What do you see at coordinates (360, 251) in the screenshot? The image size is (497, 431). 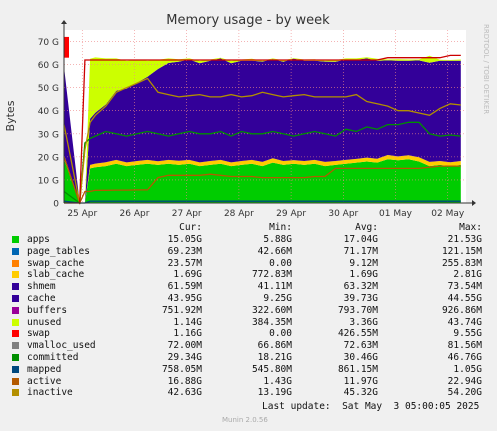 I see `legend-avg-value: 71.17M` at bounding box center [360, 251].